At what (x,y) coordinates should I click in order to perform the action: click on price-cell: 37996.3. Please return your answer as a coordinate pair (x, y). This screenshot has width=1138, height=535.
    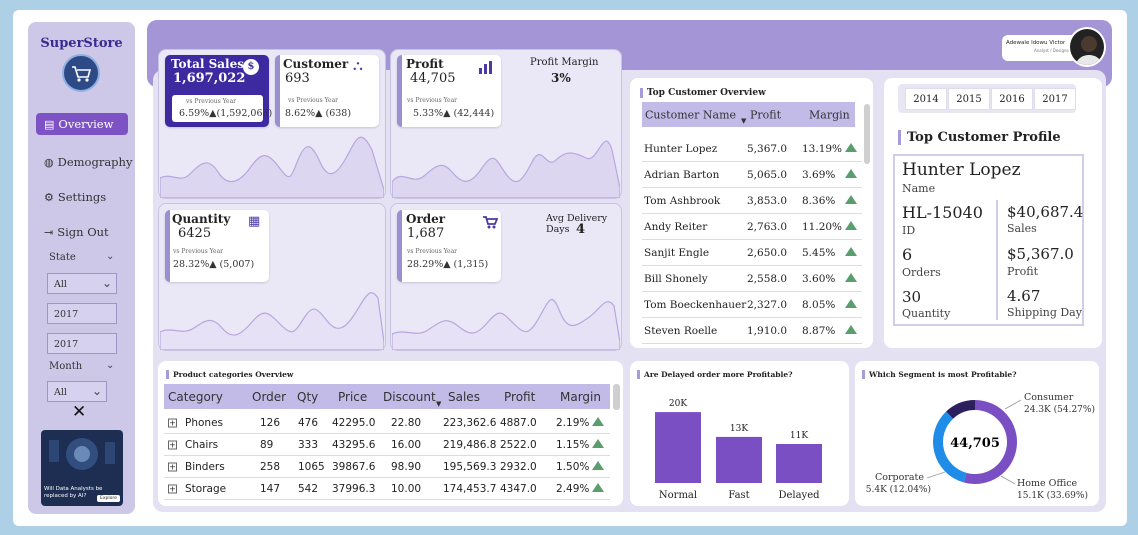
    Looking at the image, I should click on (354, 489).